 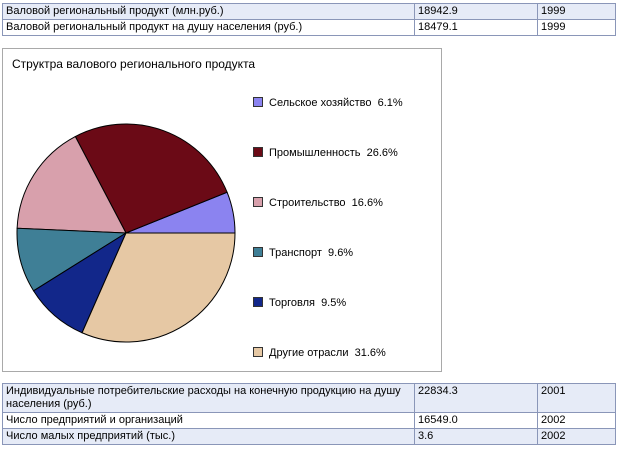 I want to click on chart-title: Структра валового регионального продукта, so click(x=134, y=64).